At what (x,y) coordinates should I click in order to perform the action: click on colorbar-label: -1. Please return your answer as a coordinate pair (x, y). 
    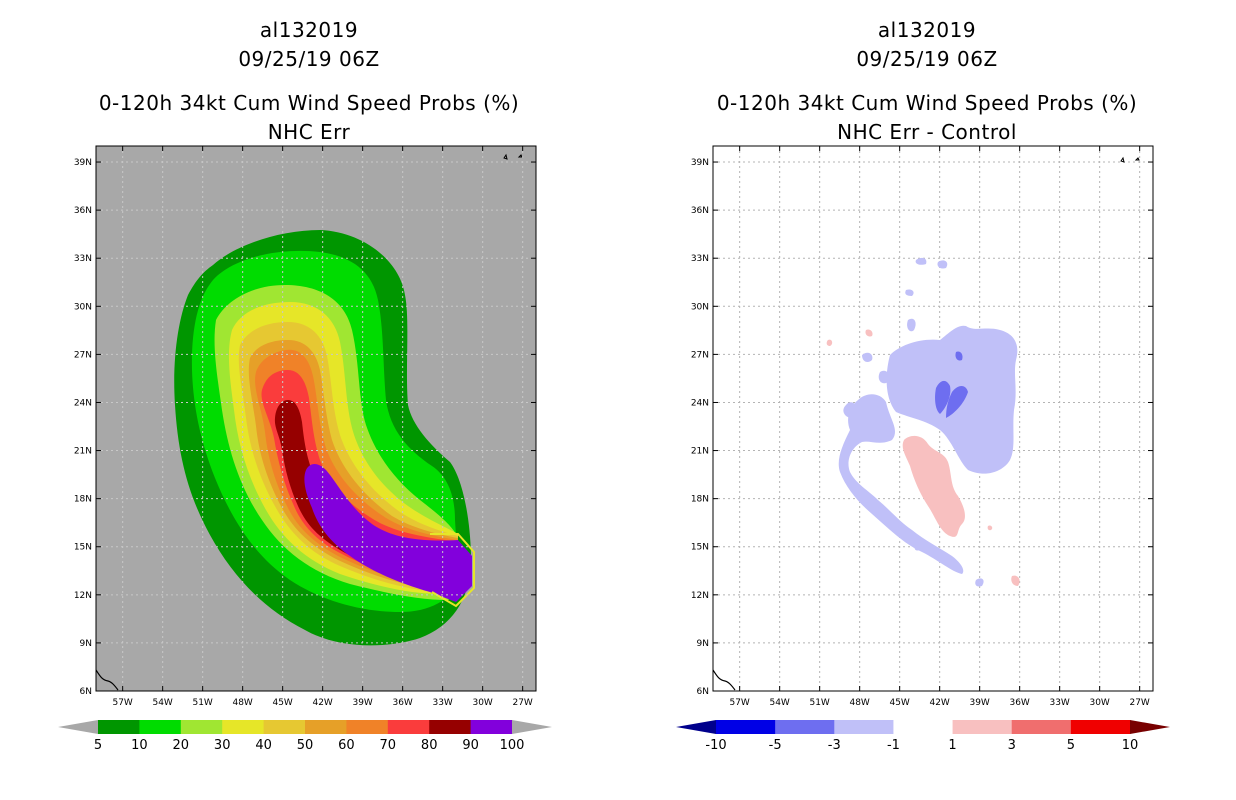
    Looking at the image, I should click on (893, 745).